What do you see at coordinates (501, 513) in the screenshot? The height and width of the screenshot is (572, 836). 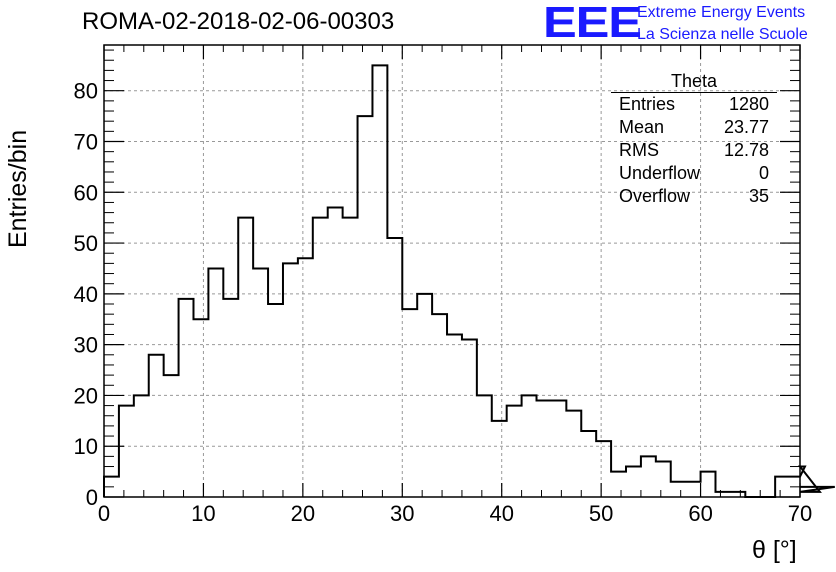 I see `x-tick-label: 40` at bounding box center [501, 513].